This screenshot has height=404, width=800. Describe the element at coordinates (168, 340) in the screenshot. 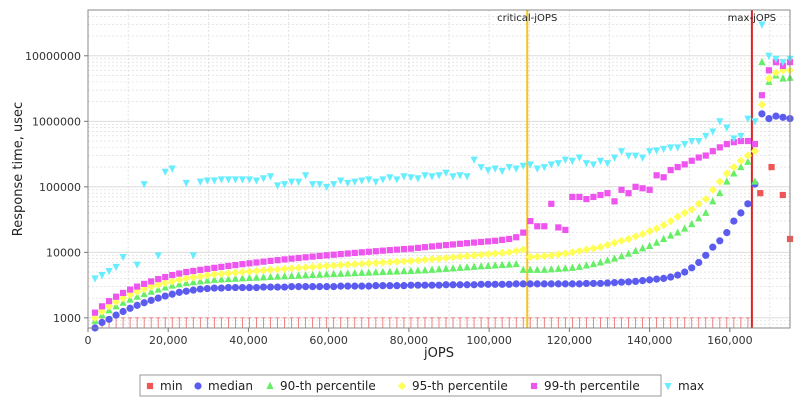

I see `x-tick-label: 20,000` at that location.